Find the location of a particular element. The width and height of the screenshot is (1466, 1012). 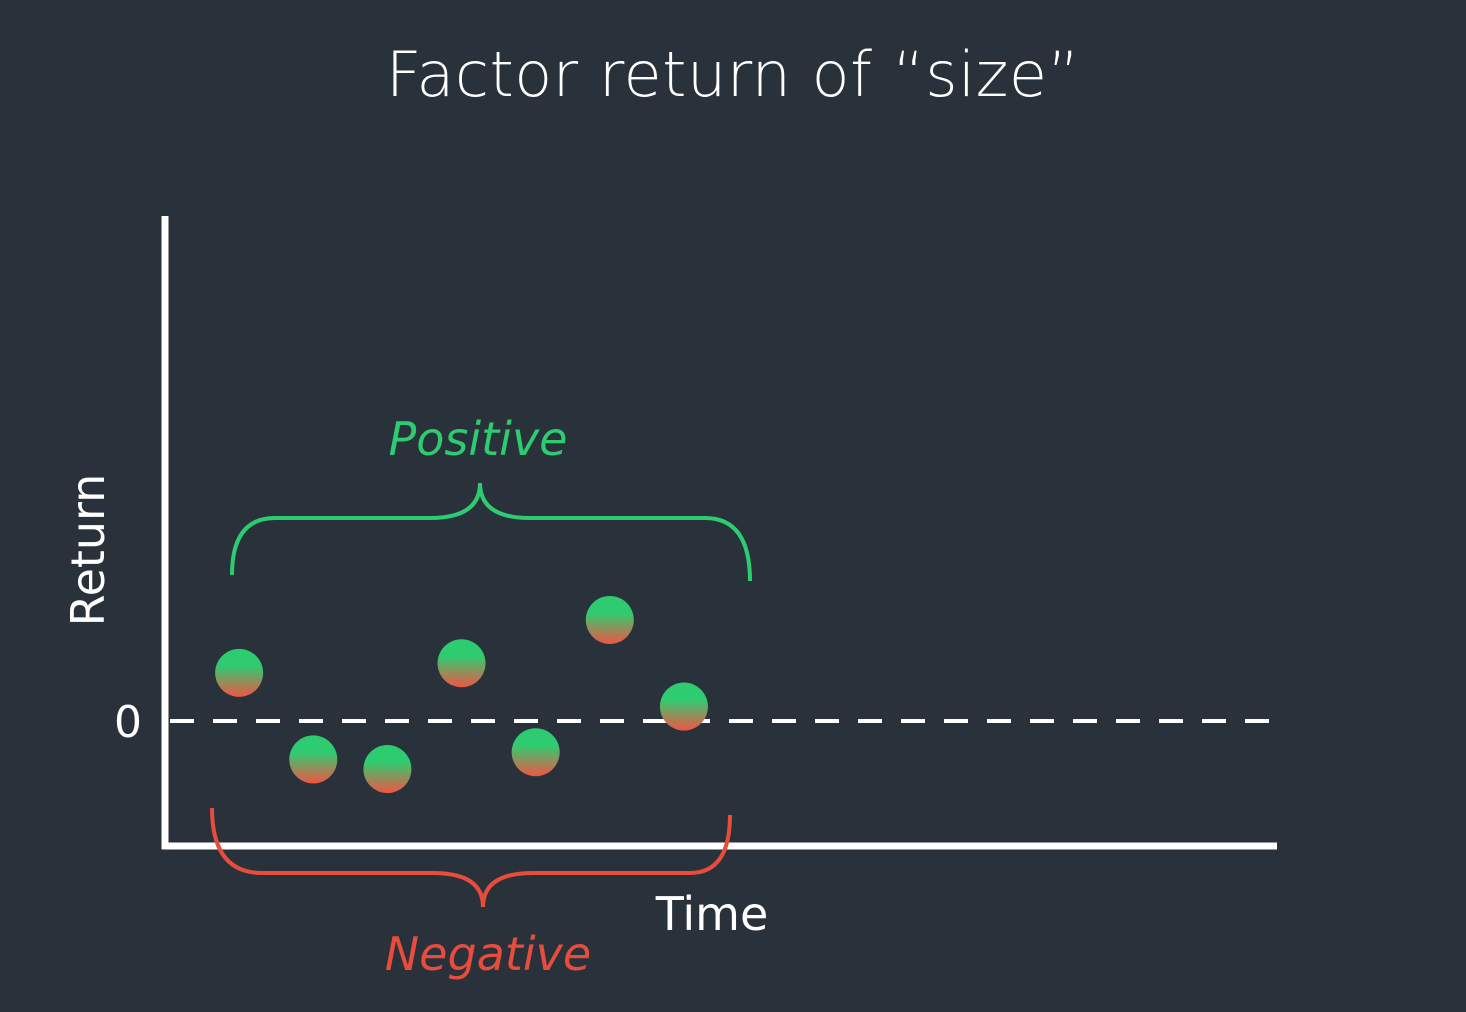

positive-label: Positive is located at coordinates (478, 439).